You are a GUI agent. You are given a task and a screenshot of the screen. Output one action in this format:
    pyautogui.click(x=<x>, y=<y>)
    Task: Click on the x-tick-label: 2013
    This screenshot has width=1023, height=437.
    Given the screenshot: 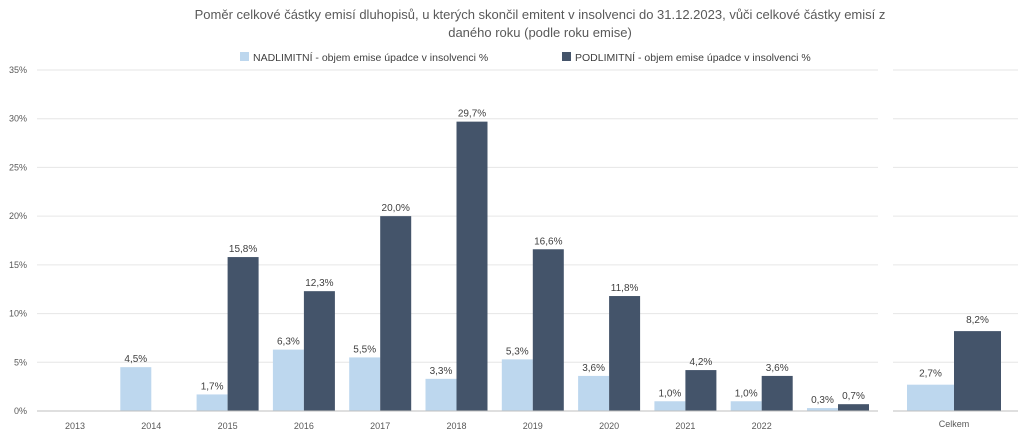 What is the action you would take?
    pyautogui.click(x=75, y=426)
    